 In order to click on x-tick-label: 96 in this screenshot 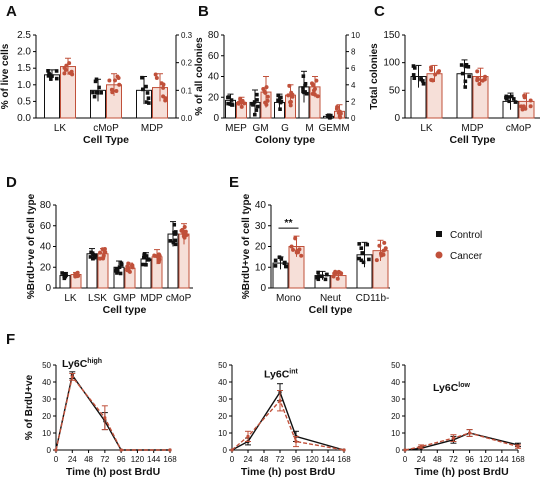, I will do `click(121, 459)`.